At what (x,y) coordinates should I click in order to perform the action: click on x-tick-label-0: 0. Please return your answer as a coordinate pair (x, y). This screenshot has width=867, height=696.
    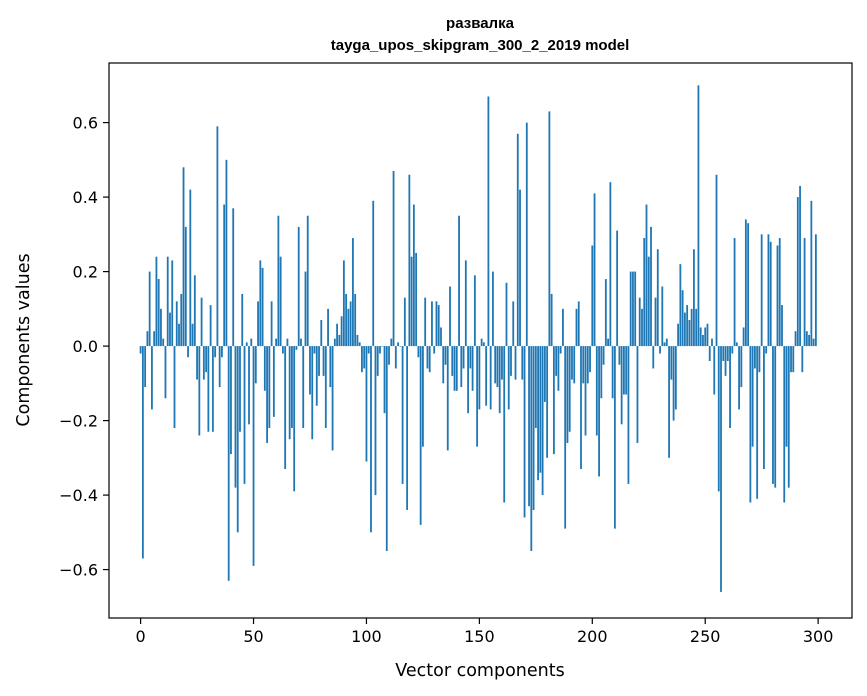
    Looking at the image, I should click on (141, 636).